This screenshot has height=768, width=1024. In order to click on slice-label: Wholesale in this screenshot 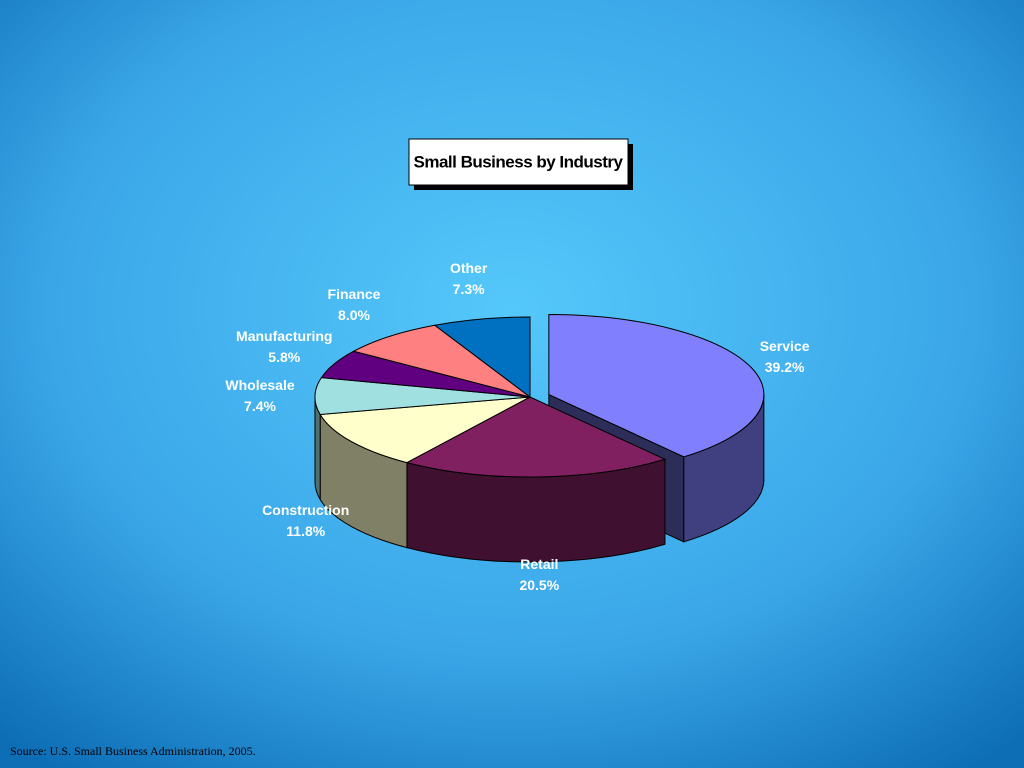, I will do `click(259, 385)`.